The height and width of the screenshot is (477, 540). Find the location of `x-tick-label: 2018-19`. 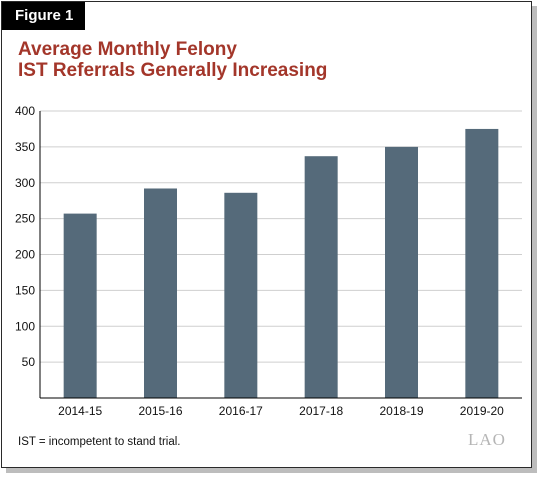

x-tick-label: 2018-19 is located at coordinates (401, 411).